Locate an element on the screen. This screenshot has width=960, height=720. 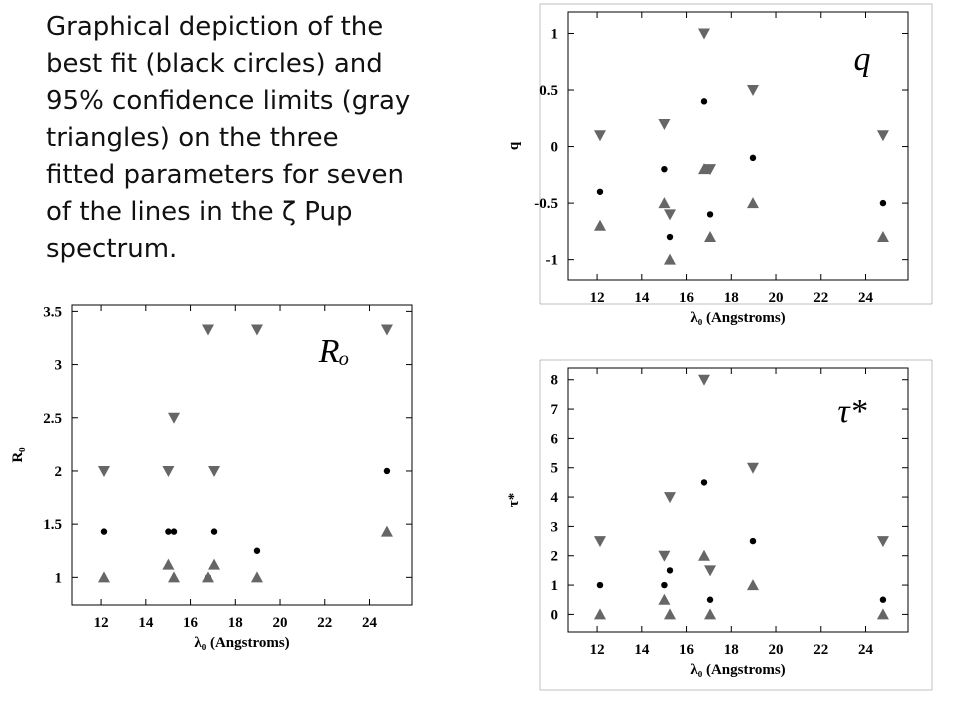
y-tick-label: 3.5 is located at coordinates (52, 312).